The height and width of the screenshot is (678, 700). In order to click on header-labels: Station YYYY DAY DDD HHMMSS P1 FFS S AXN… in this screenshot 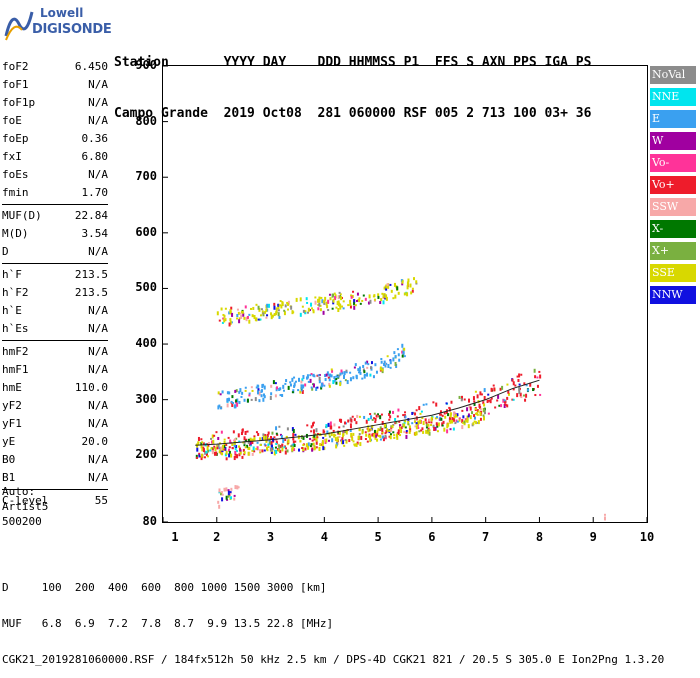, I will do `click(353, 62)`.